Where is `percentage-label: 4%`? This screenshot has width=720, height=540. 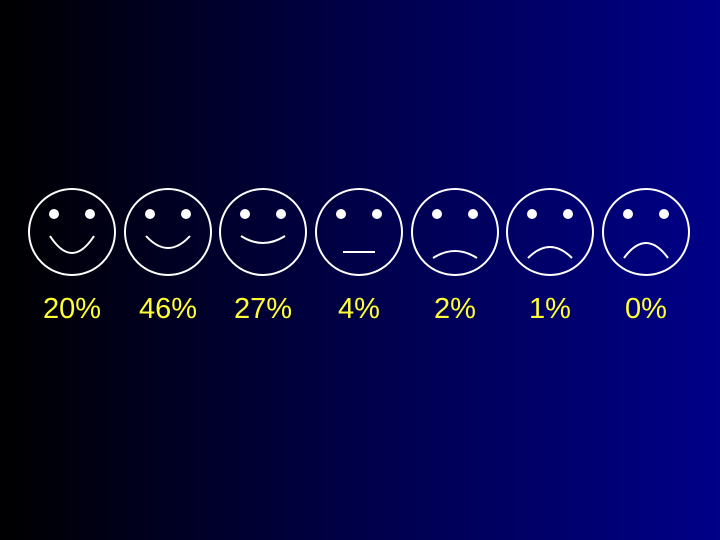
percentage-label: 4% is located at coordinates (359, 309).